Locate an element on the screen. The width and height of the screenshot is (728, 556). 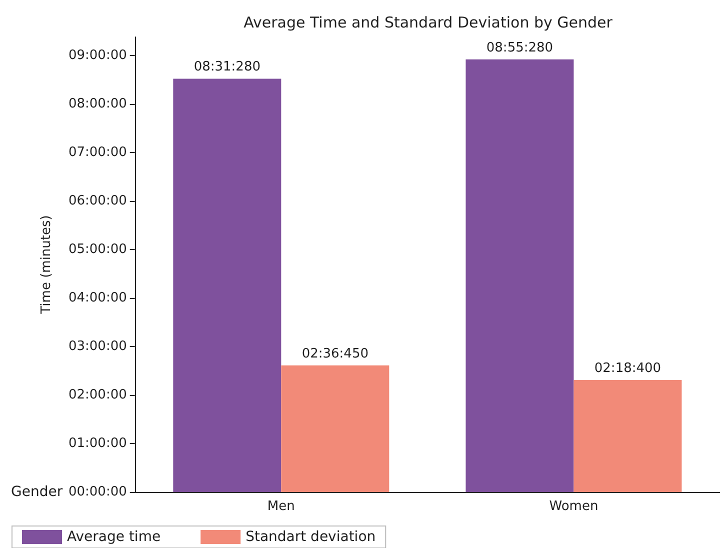
data-label: 08:31:280 is located at coordinates (227, 67).